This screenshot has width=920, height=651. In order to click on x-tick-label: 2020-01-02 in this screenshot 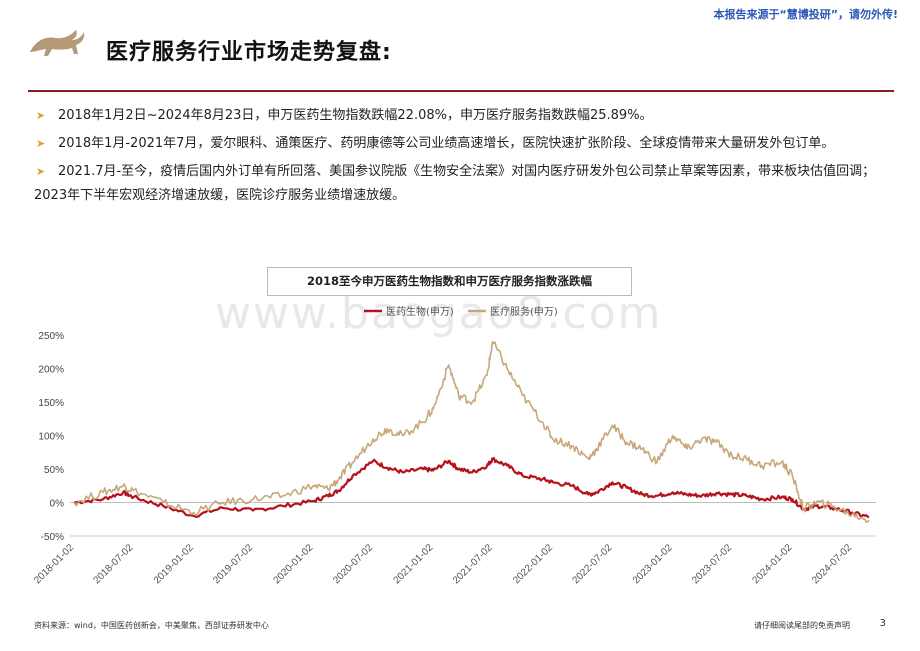, I will do `click(294, 564)`.